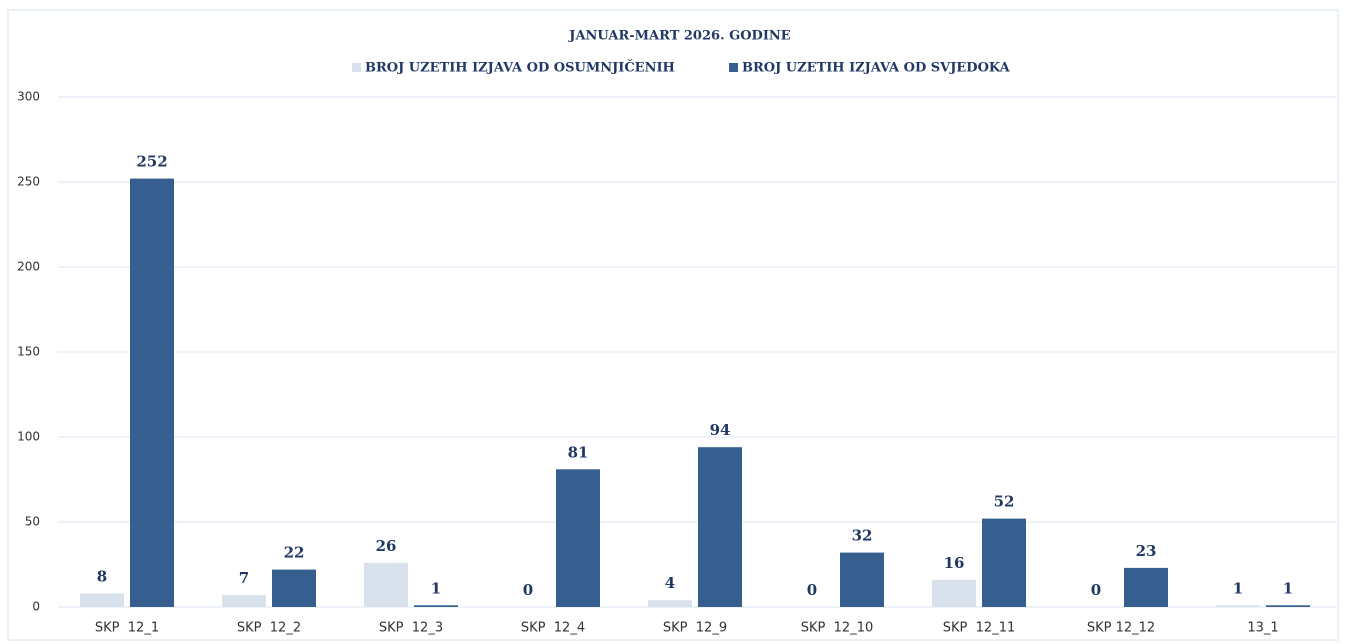 This screenshot has height=644, width=1346. I want to click on data-label: 81, so click(578, 452).